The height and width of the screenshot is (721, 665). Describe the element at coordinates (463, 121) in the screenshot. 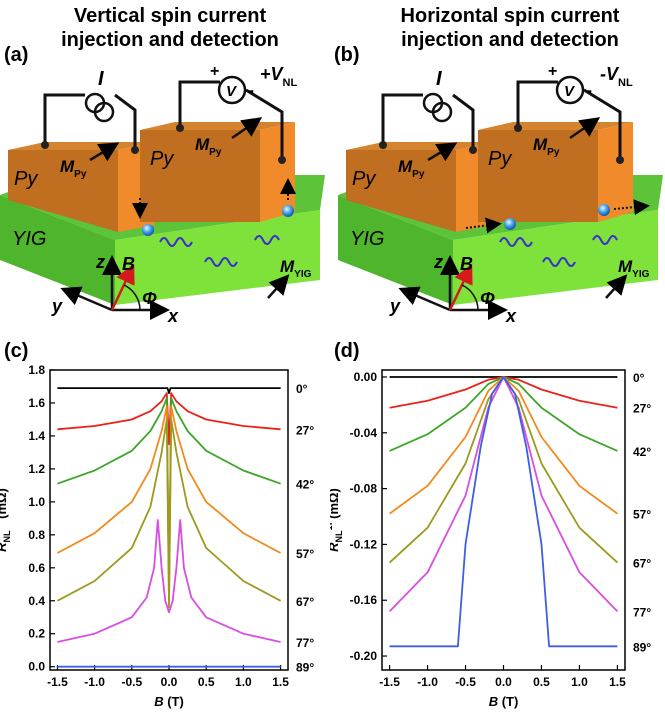

I see `wire-i2-b` at that location.